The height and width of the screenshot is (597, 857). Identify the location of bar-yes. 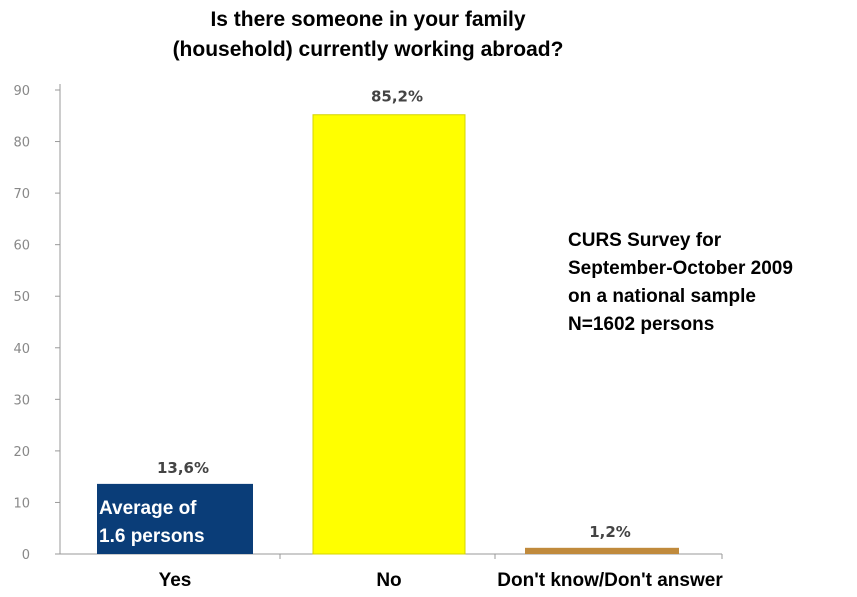
(175, 518).